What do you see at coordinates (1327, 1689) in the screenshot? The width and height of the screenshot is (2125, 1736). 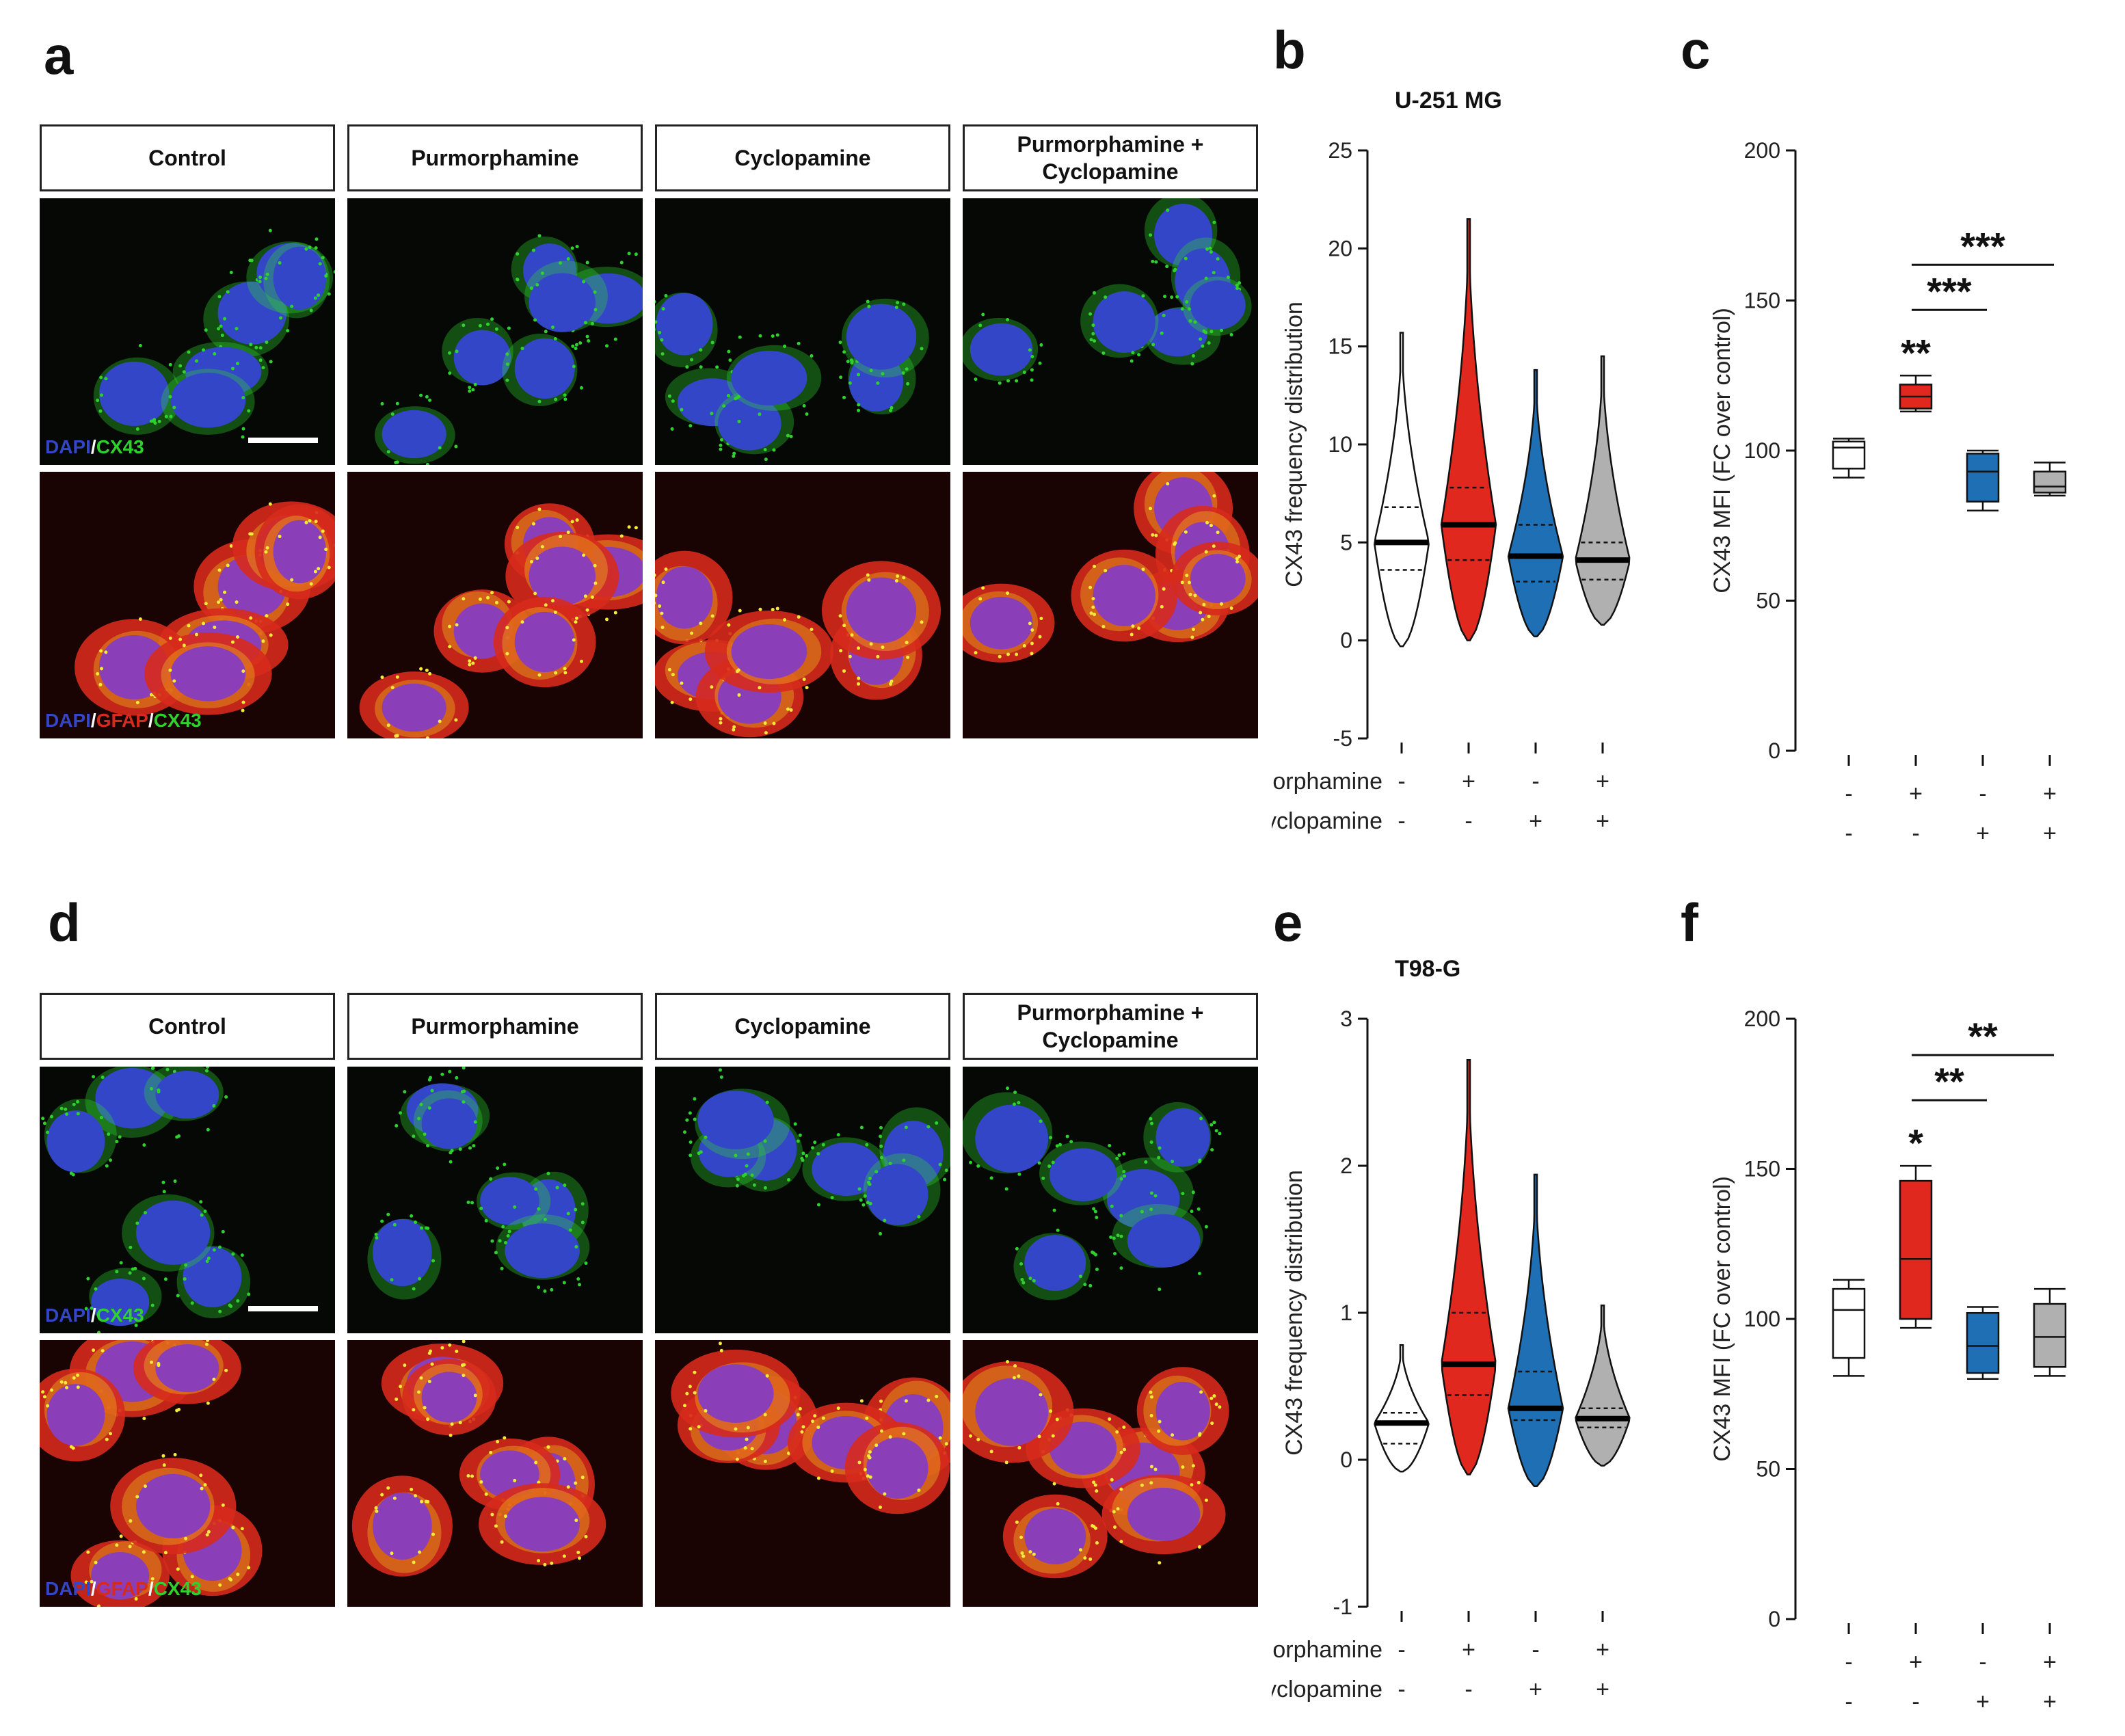 I see `treatment-row-label: Cyclopamine` at bounding box center [1327, 1689].